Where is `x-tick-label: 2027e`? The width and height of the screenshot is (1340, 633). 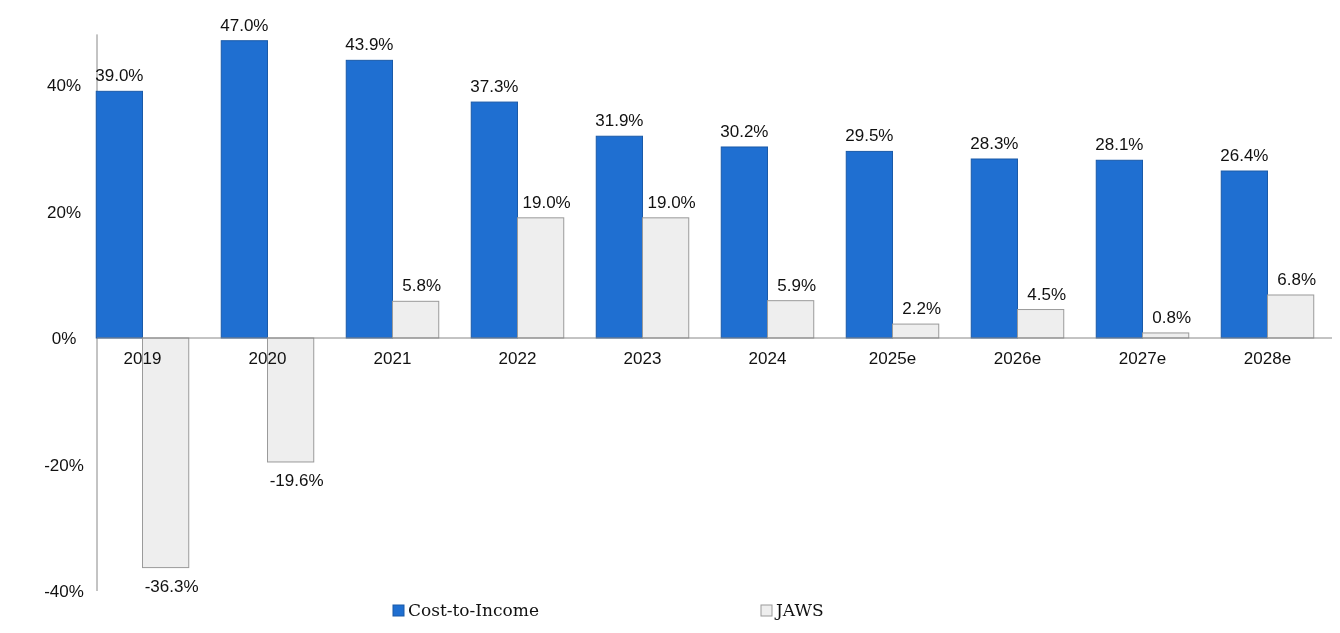 x-tick-label: 2027e is located at coordinates (1142, 358).